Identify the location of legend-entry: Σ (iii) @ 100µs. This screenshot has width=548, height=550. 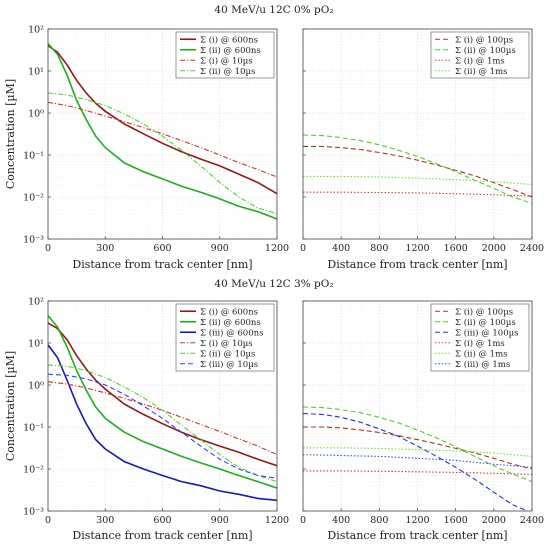
(487, 332).